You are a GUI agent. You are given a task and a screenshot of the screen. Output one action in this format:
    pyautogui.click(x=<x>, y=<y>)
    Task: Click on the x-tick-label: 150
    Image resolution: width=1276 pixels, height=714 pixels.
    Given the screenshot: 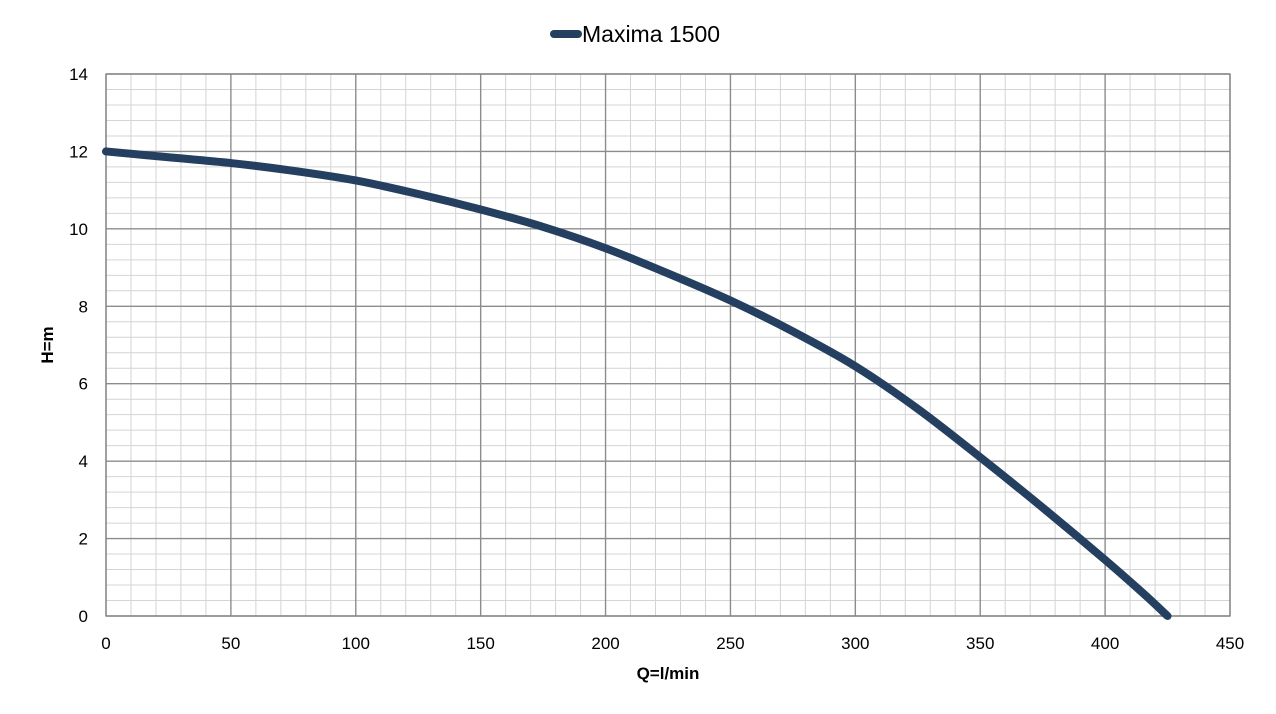 What is the action you would take?
    pyautogui.click(x=480, y=643)
    